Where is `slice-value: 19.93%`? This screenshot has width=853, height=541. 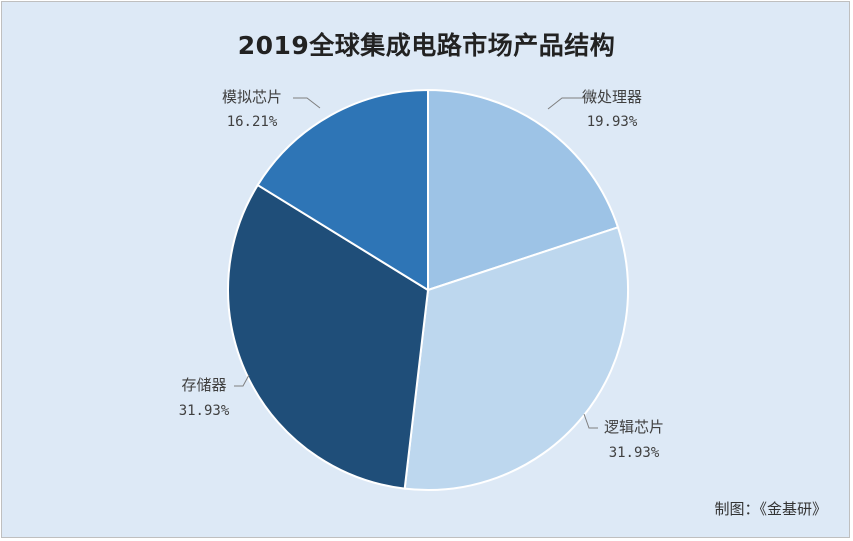 slice-value: 19.93% is located at coordinates (612, 122).